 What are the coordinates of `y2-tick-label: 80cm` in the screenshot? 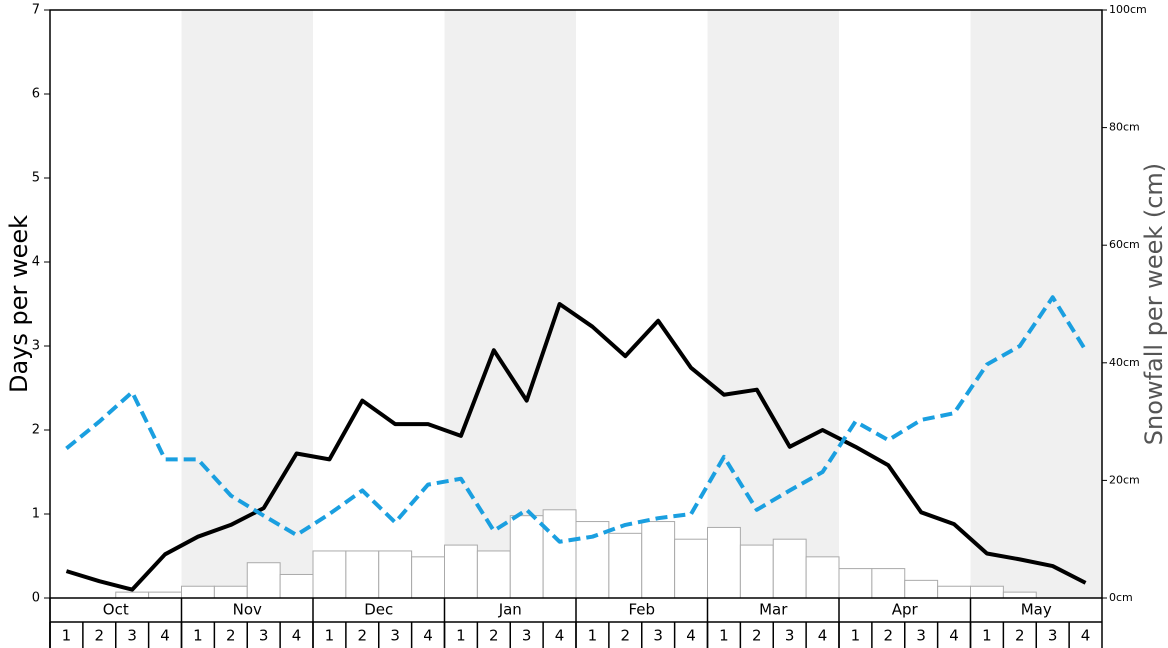 It's located at (1124, 127).